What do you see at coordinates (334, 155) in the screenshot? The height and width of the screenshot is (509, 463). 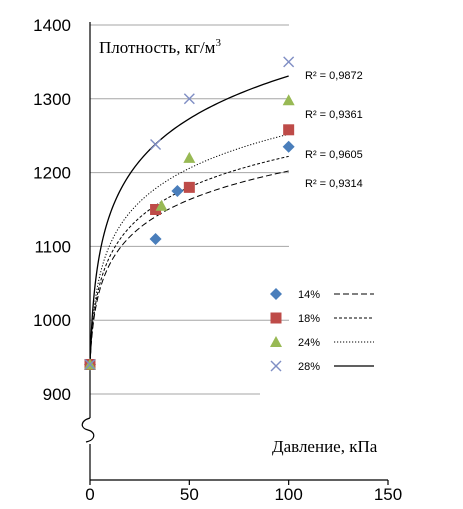 I see `r2-label-18%: R² = 0,9605` at bounding box center [334, 155].